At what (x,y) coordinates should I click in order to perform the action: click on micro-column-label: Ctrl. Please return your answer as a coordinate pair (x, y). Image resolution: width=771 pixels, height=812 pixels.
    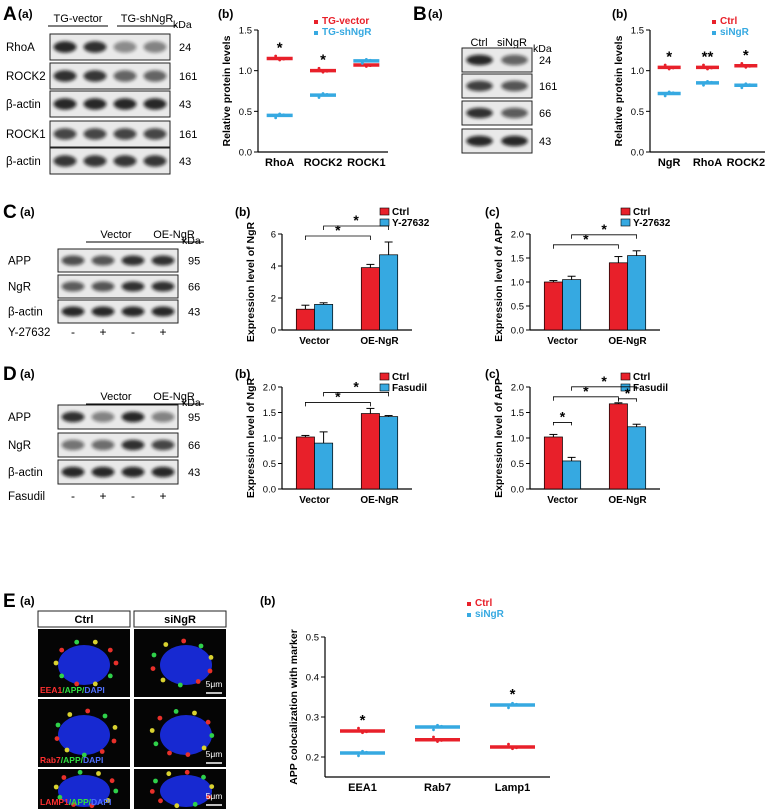
    Looking at the image, I should click on (84, 620).